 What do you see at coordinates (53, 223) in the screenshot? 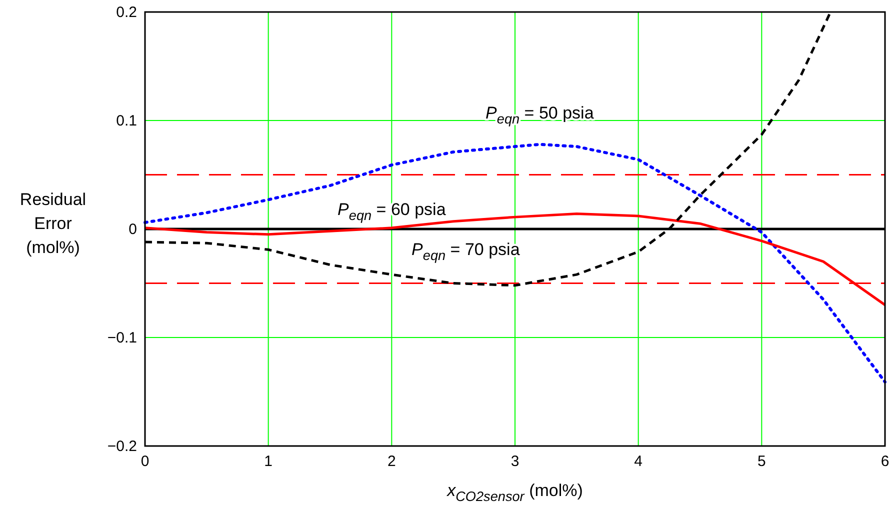
I see `y-axis-title: Residual Error (mol%)` at bounding box center [53, 223].